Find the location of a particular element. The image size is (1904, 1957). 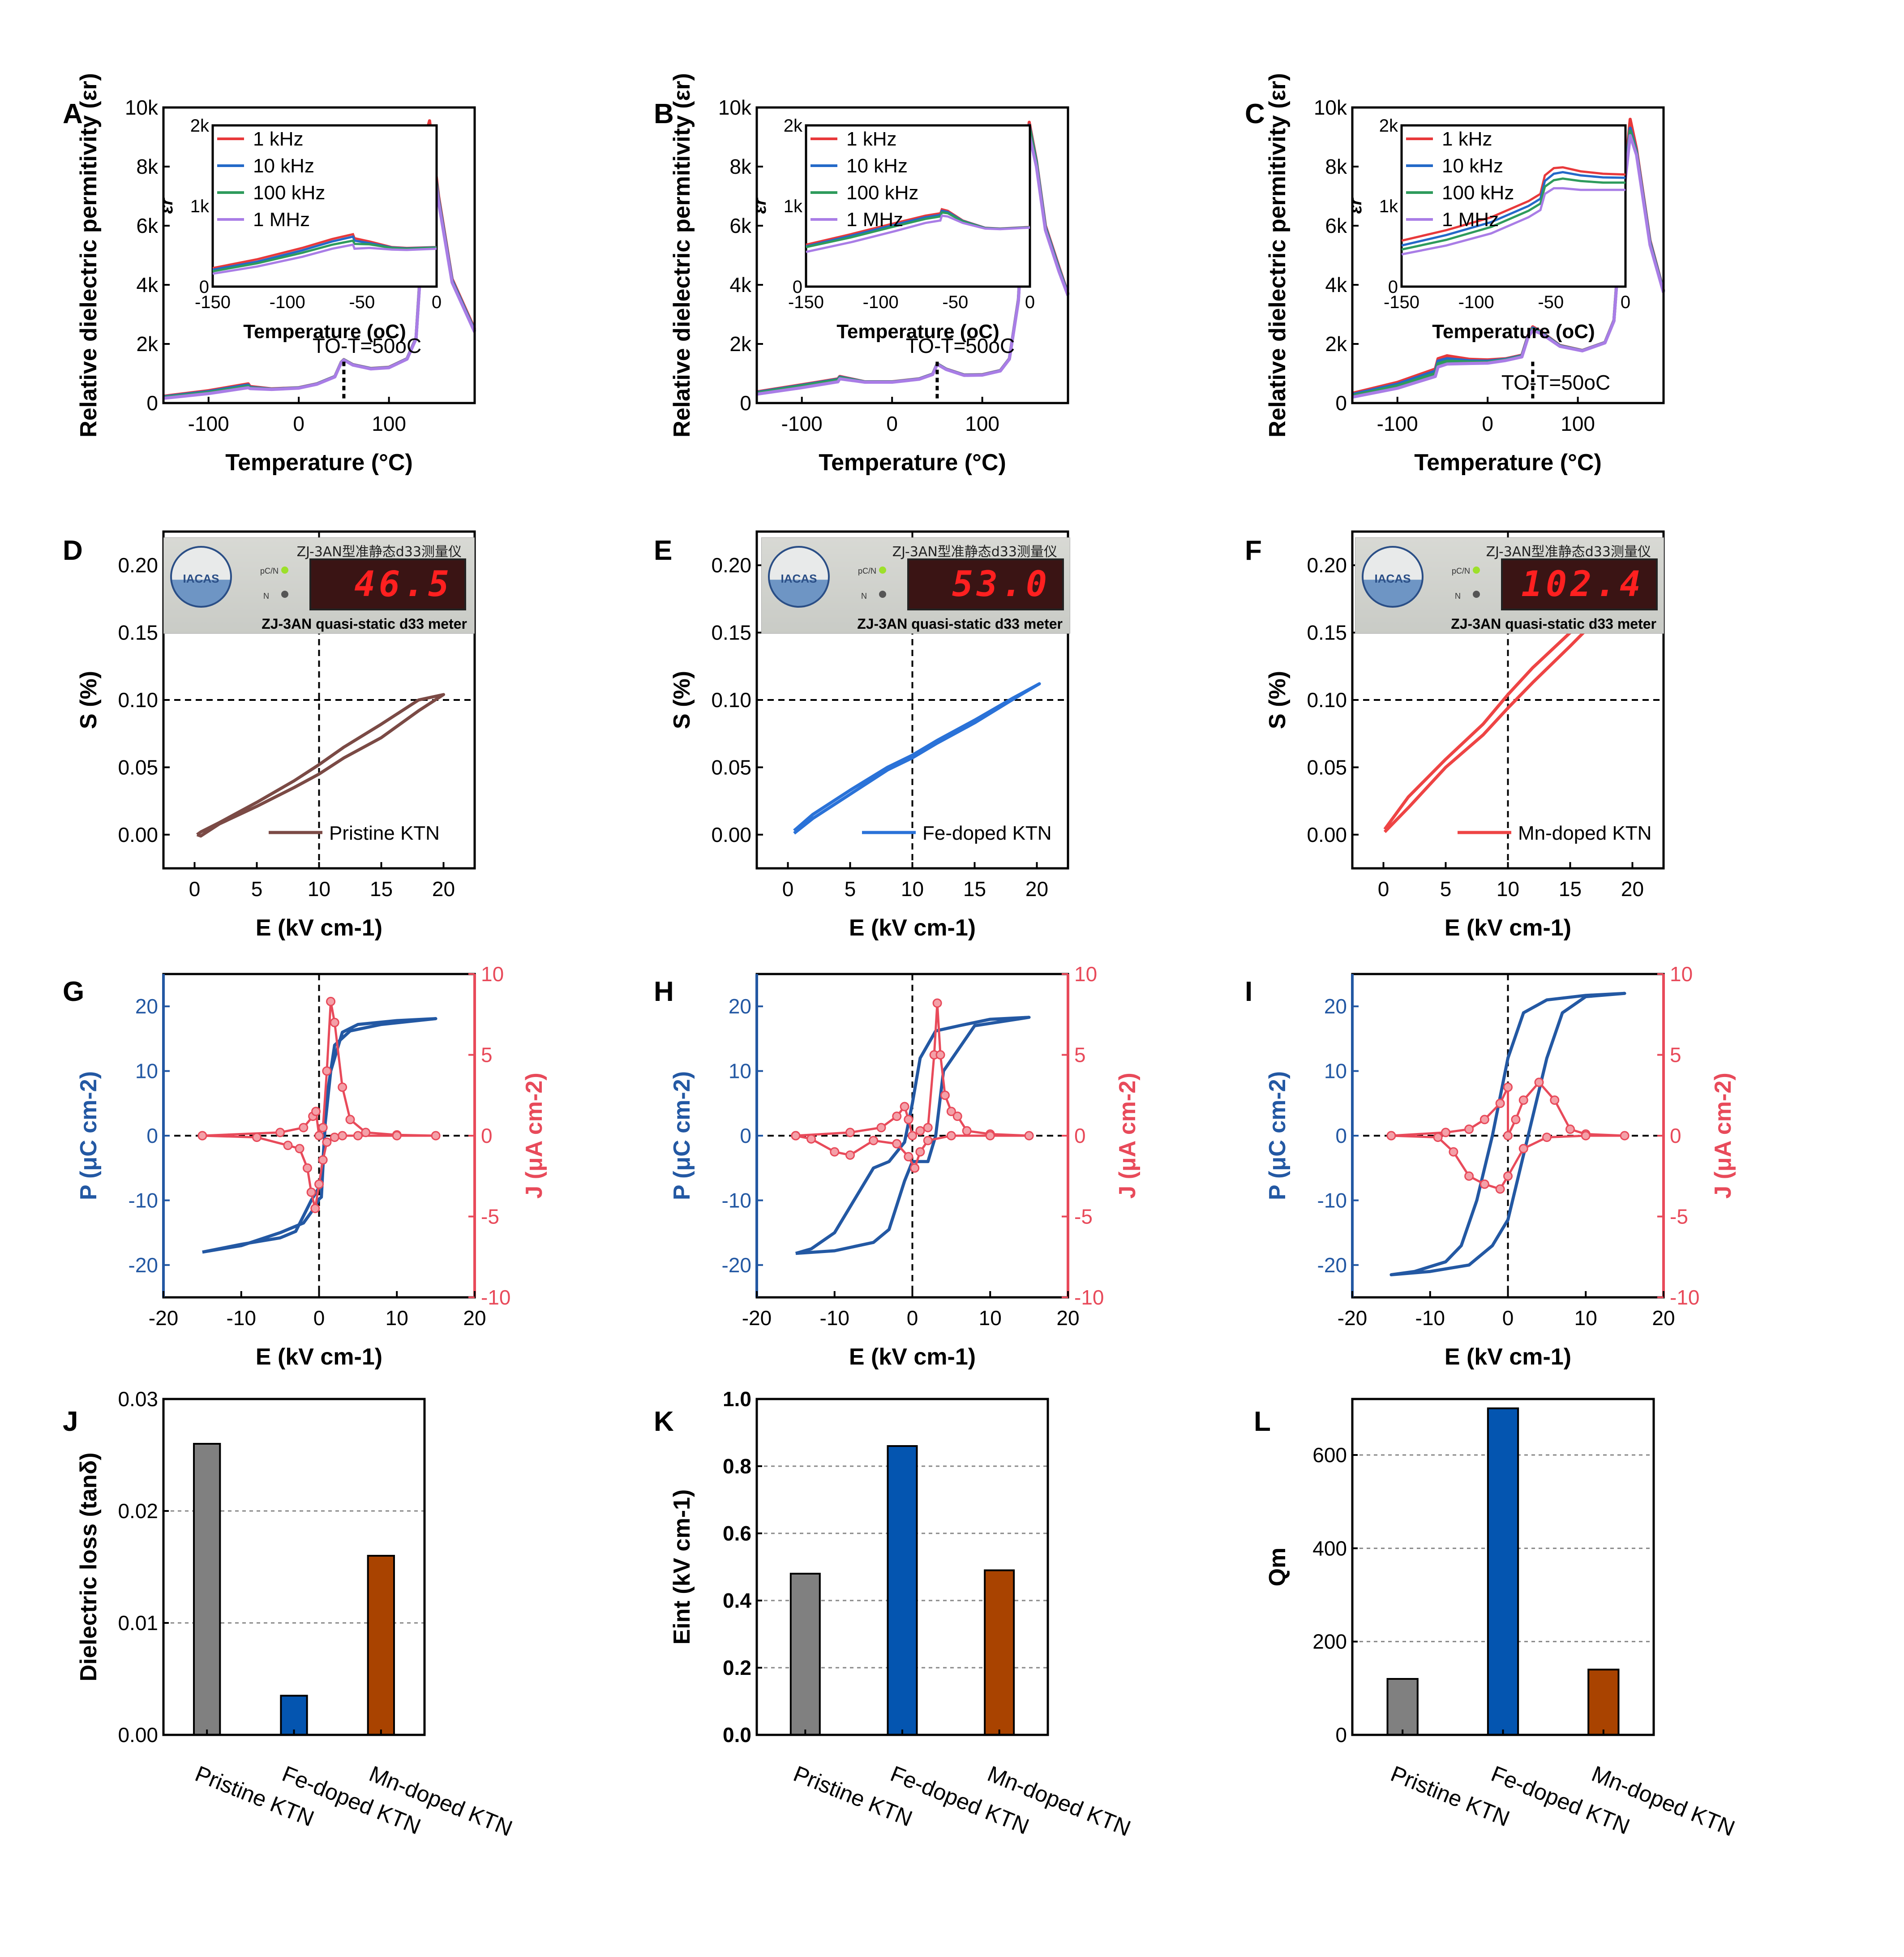

legend-label: Mn-doped KTN is located at coordinates (1585, 833).